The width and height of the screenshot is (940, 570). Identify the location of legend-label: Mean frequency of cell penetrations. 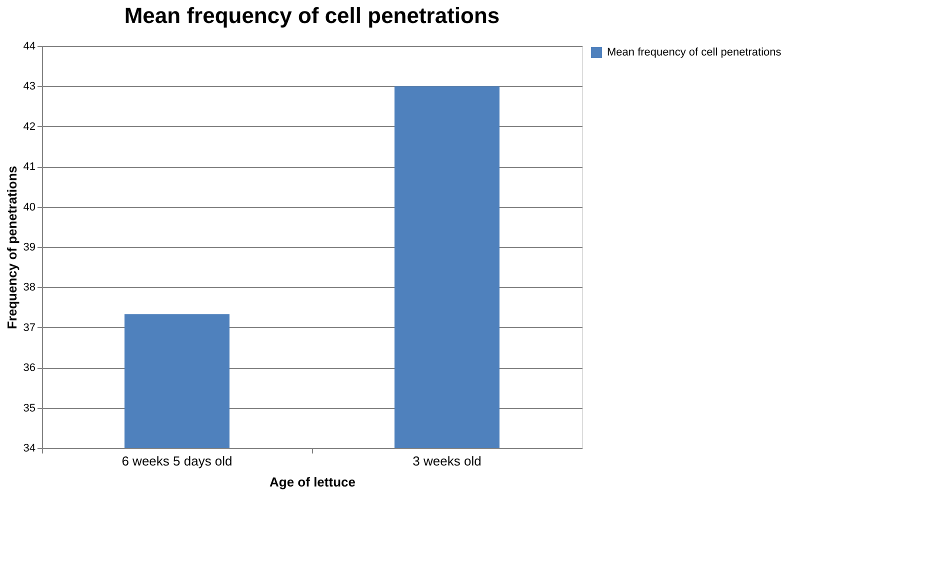
(694, 52).